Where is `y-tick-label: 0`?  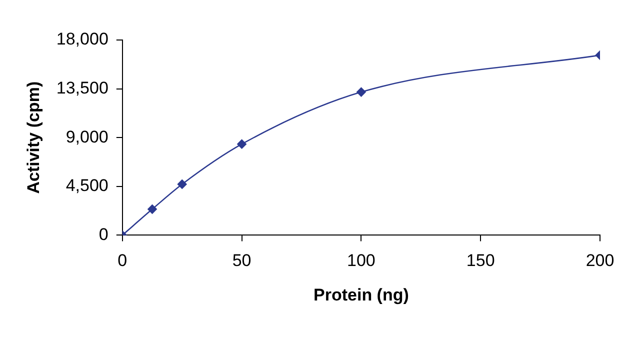 y-tick-label: 0 is located at coordinates (103, 234).